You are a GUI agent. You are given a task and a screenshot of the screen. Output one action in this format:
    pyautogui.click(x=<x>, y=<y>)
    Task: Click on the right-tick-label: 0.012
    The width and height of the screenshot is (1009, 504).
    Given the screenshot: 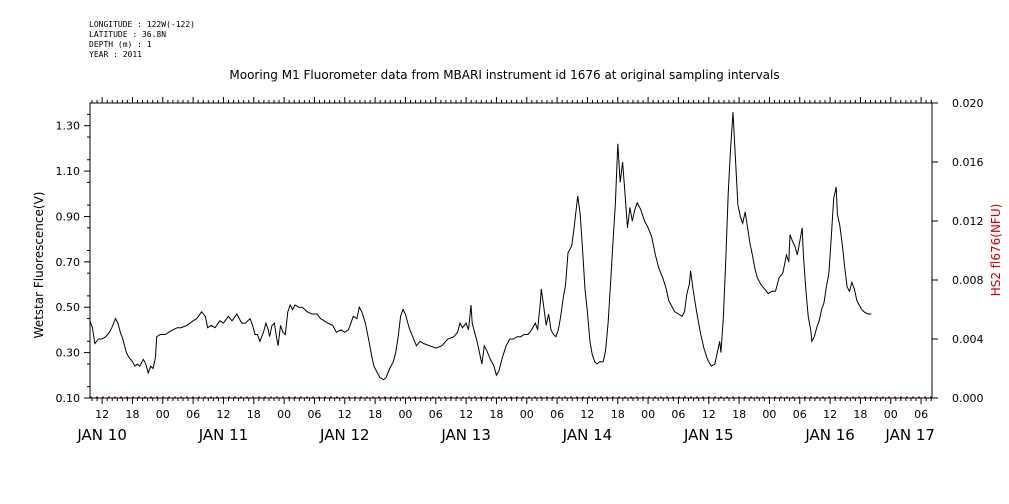 What is the action you would take?
    pyautogui.click(x=968, y=221)
    